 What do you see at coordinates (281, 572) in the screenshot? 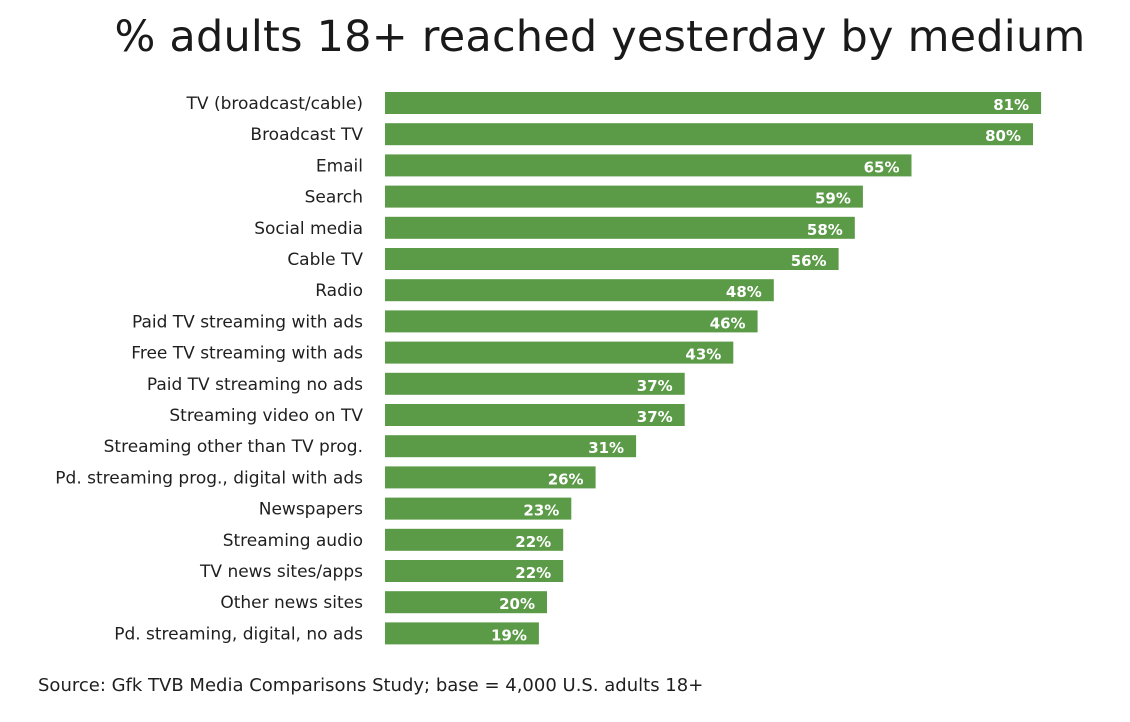
I see `category-label: TV news sites/apps` at bounding box center [281, 572].